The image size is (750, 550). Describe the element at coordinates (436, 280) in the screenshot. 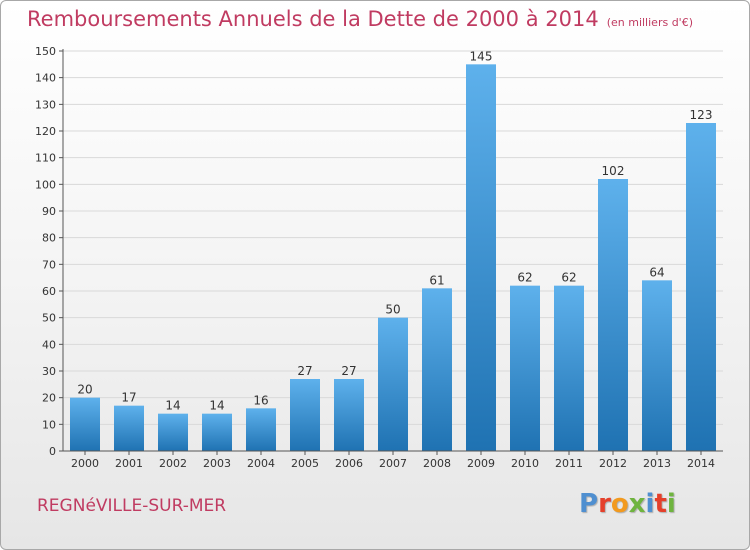

I see `data-label: 61` at that location.